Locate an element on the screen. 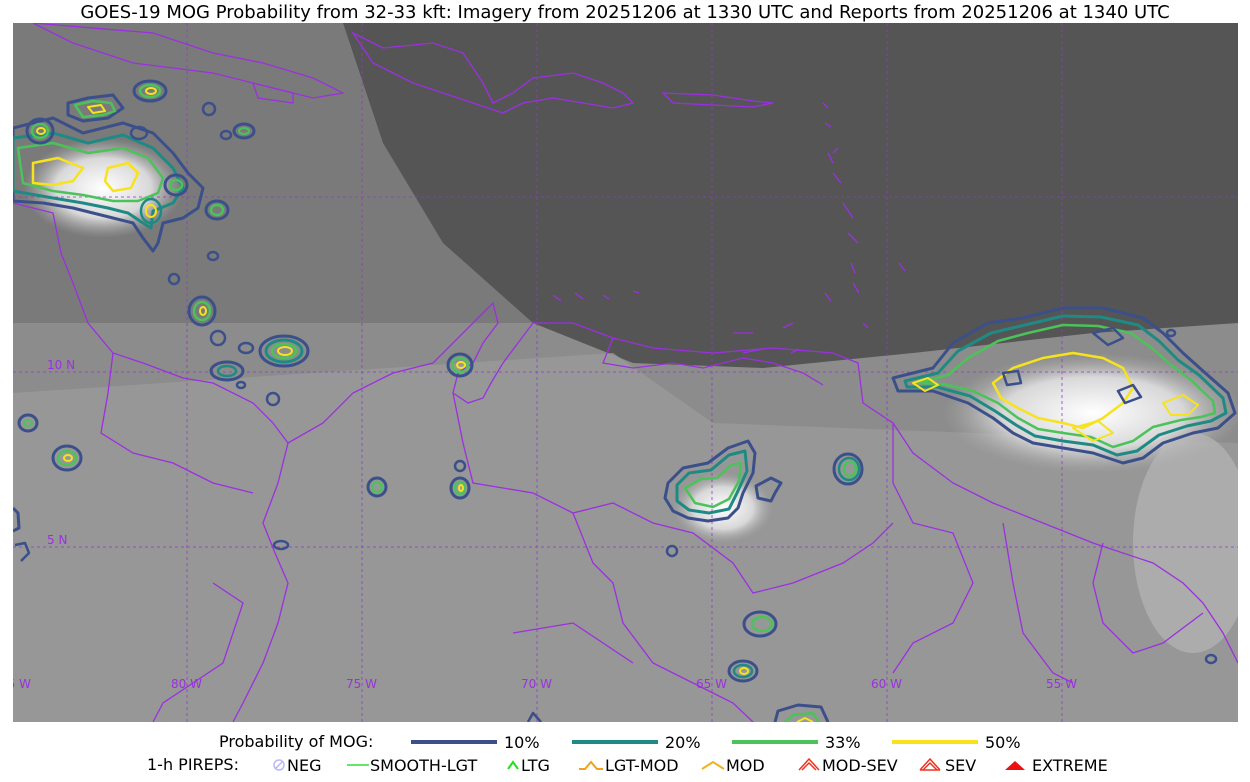 This screenshot has width=1250, height=782. contour-cluster-nw is located at coordinates (134, 182).